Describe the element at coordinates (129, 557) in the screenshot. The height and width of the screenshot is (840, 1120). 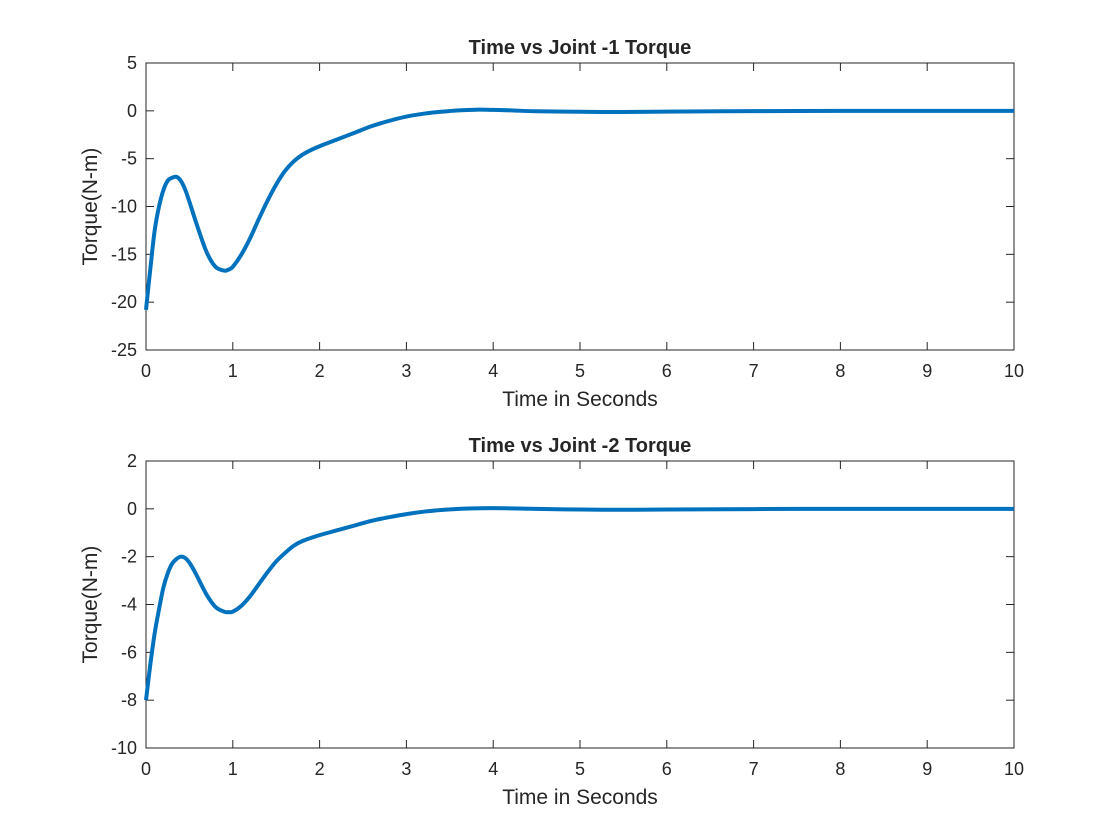
I see `y-tick-label: -2` at that location.